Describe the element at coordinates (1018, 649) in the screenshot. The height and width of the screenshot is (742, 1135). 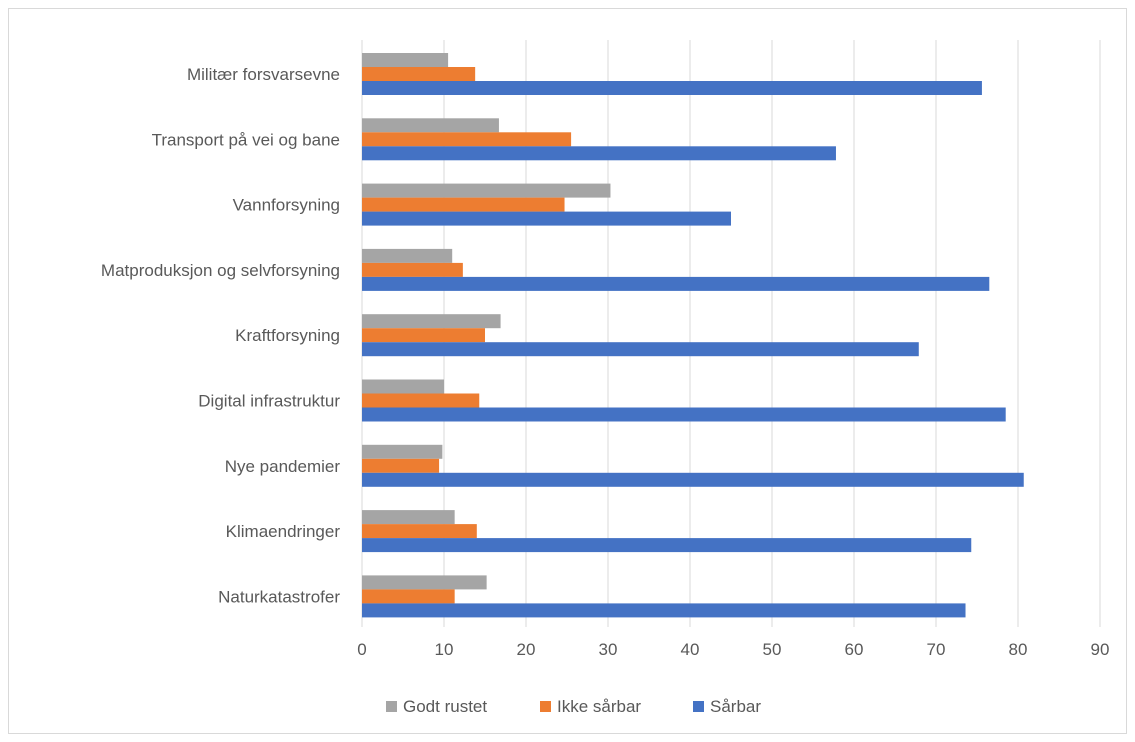
I see `x-tick-label: 80` at that location.